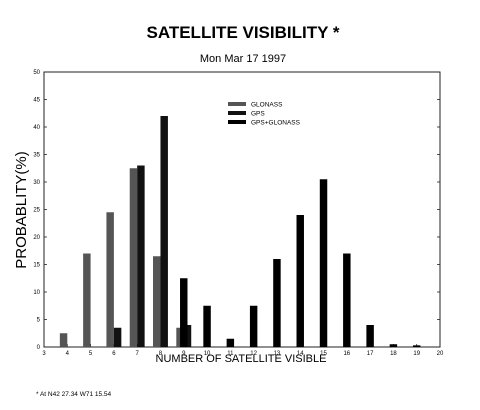 This screenshot has height=410, width=480. What do you see at coordinates (184, 354) in the screenshot?
I see `x-tick-label: 9` at bounding box center [184, 354].